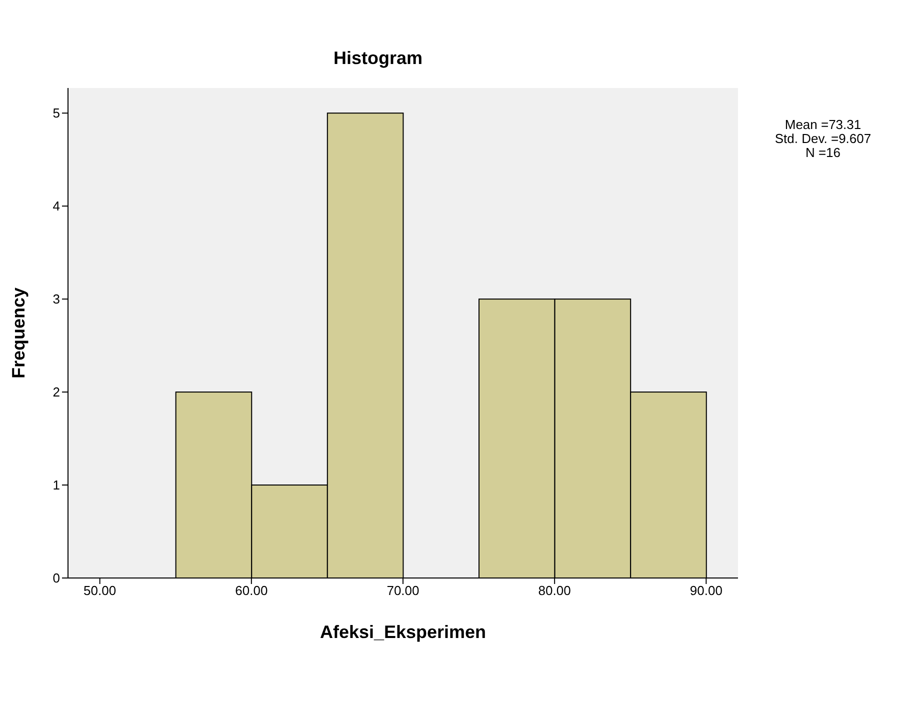 The width and height of the screenshot is (912, 717). Describe the element at coordinates (823, 138) in the screenshot. I see `text: Std. Dev. =9.607` at that location.